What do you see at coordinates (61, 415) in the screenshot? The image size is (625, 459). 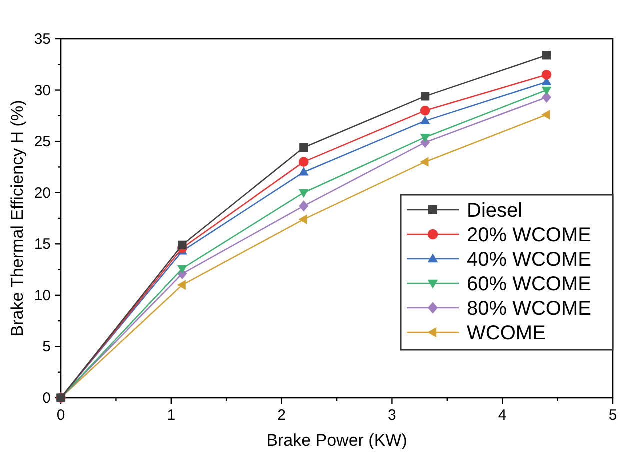 I see `x-tick-label: 0` at bounding box center [61, 415].